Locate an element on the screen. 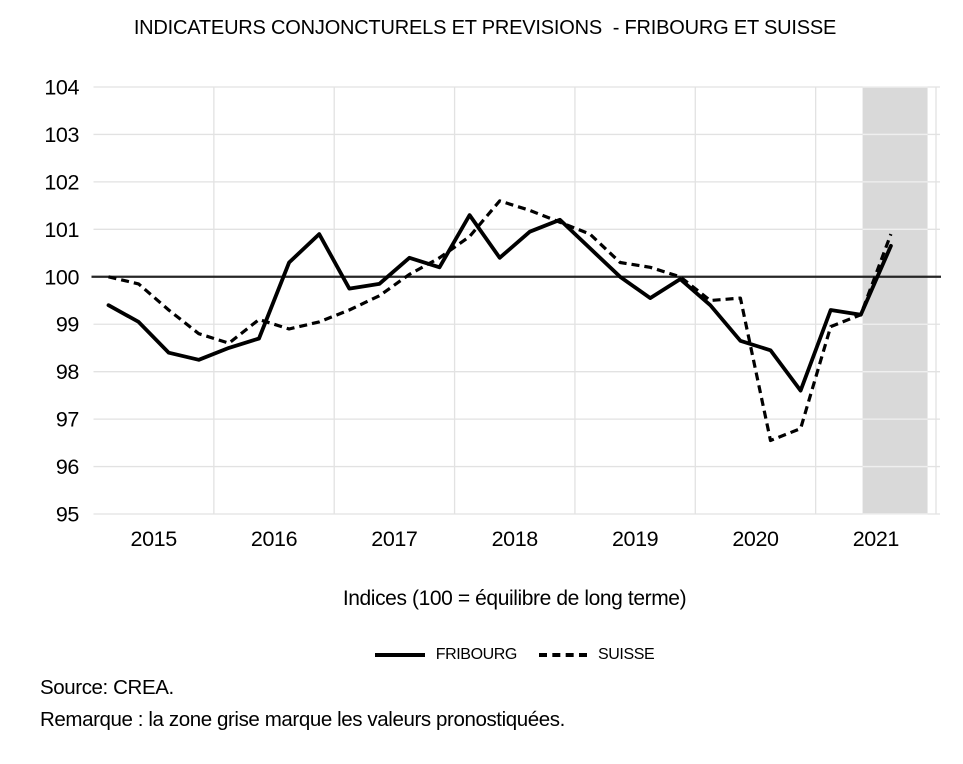 The width and height of the screenshot is (963, 764). y-tick-label: 98 is located at coordinates (68, 372).